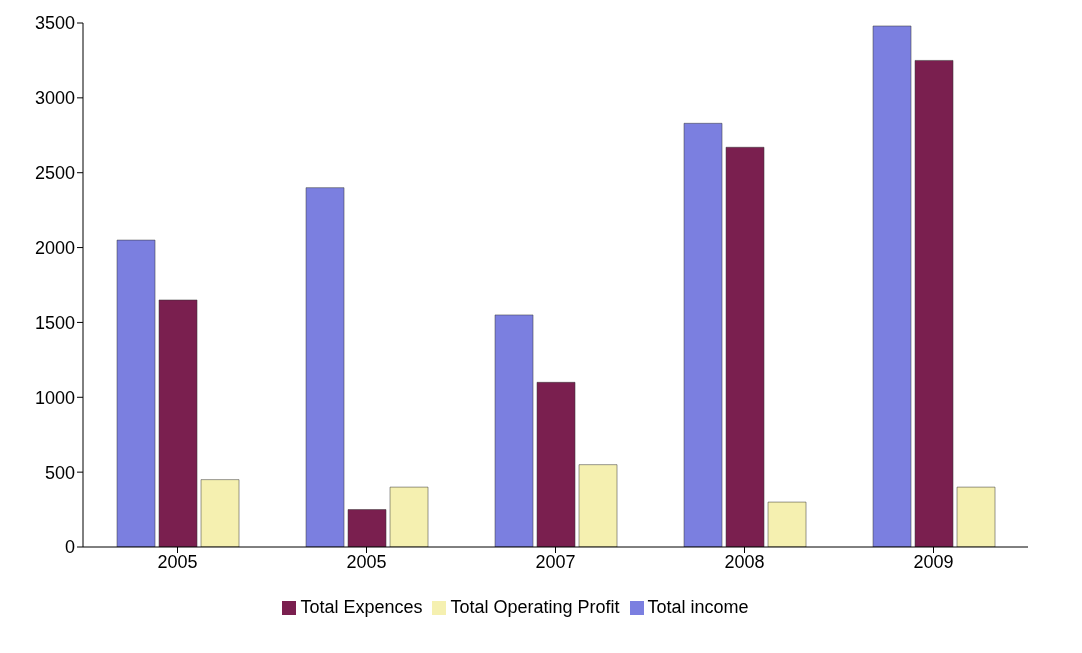  I want to click on y-tick-label: 1500, so click(54, 322).